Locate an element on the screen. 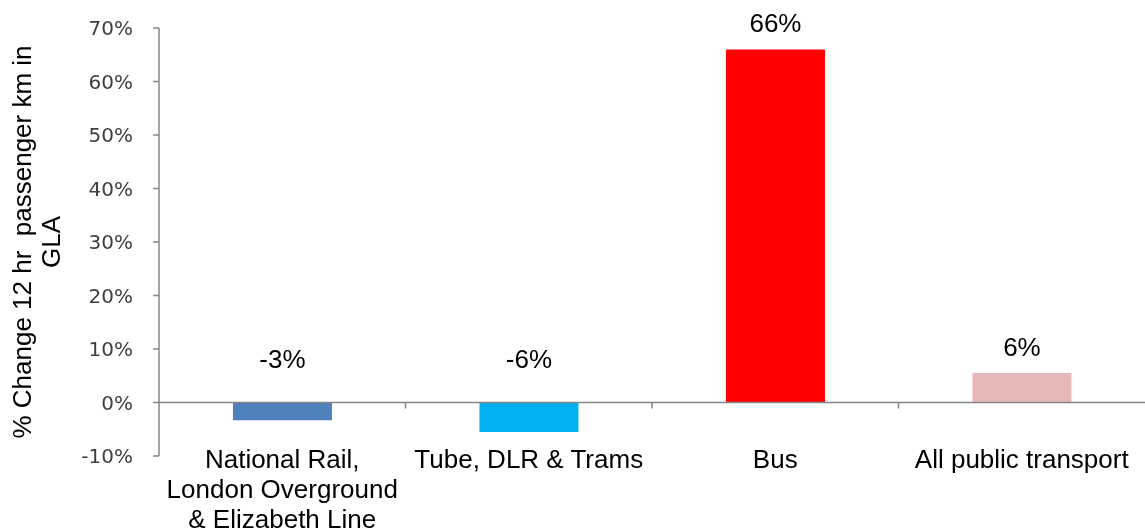 Image resolution: width=1145 pixels, height=531 pixels. y-tick-label: 10% is located at coordinates (110, 349).